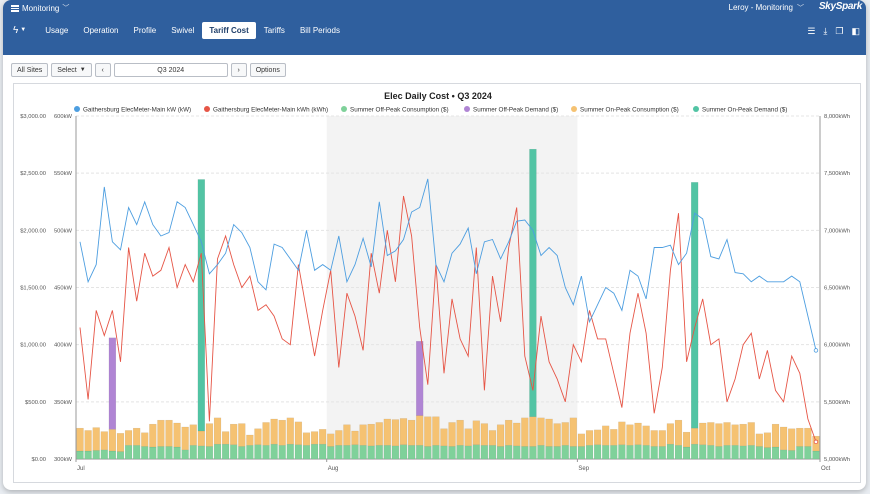 This screenshot has height=494, width=870. I want to click on user-menu: Leroy - Monitoring ﹀, so click(766, 8).